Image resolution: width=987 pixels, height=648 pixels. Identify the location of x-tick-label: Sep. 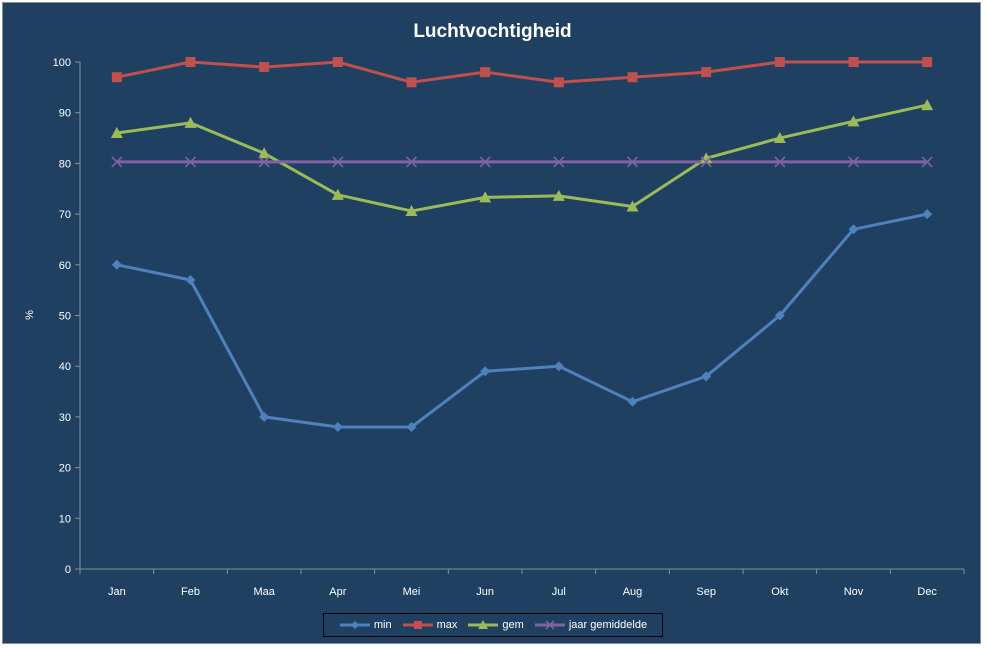
(706, 592).